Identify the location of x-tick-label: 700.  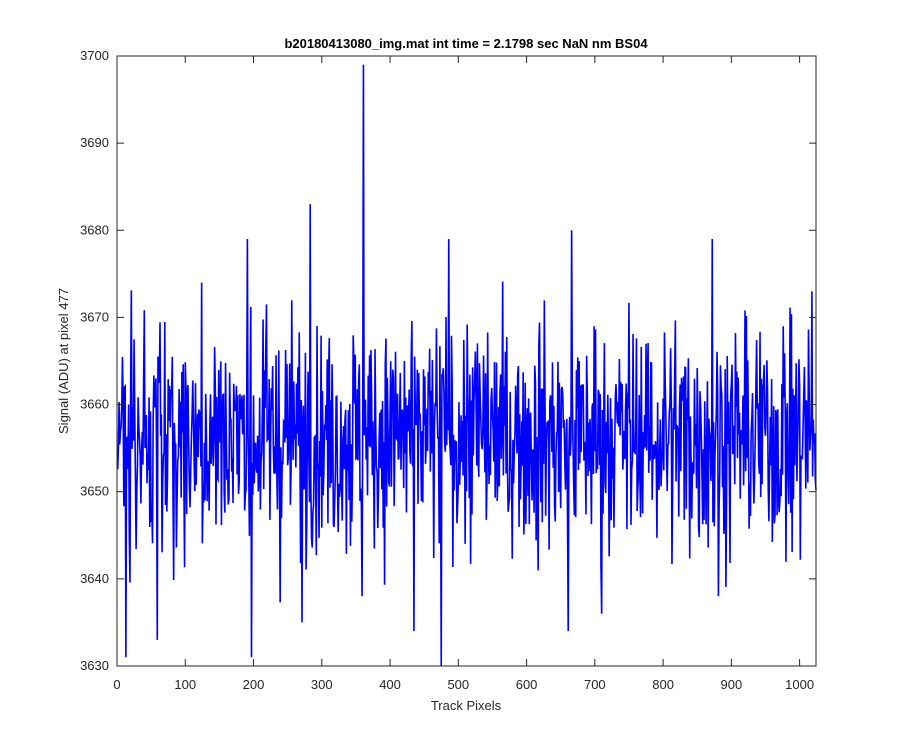
(595, 684).